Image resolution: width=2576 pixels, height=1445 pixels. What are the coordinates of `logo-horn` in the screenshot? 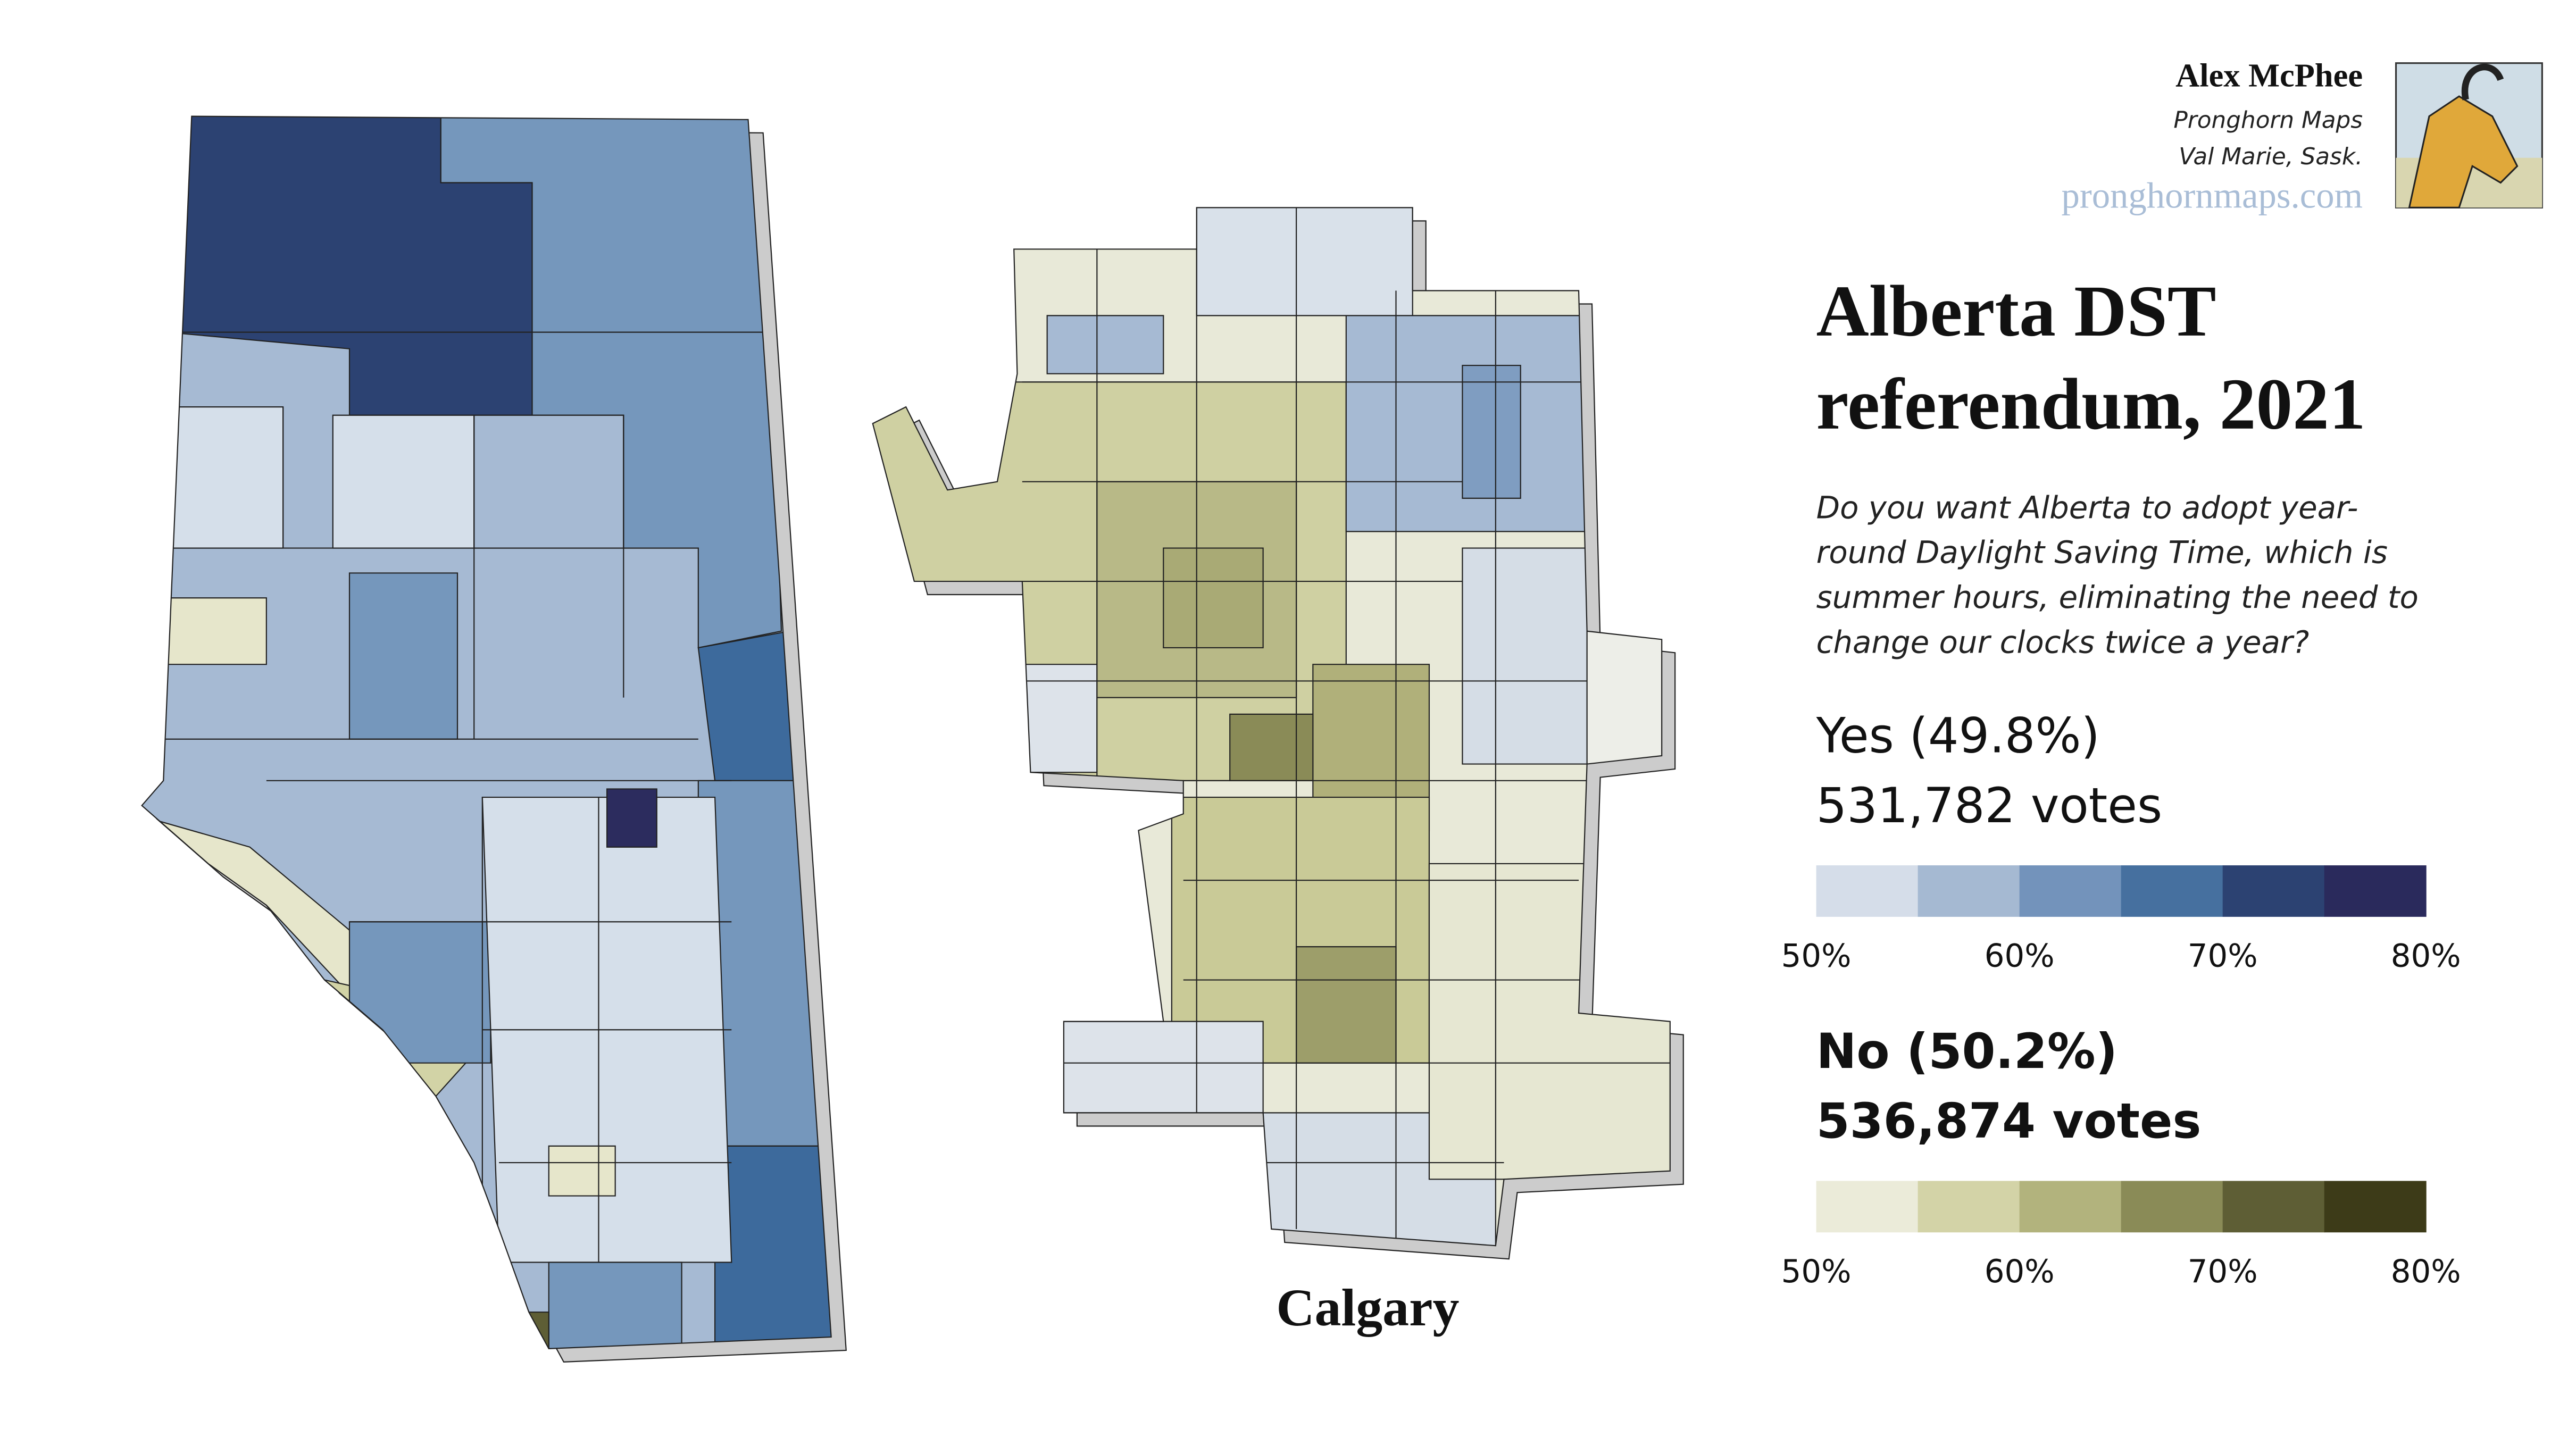 It's located at (2483, 82).